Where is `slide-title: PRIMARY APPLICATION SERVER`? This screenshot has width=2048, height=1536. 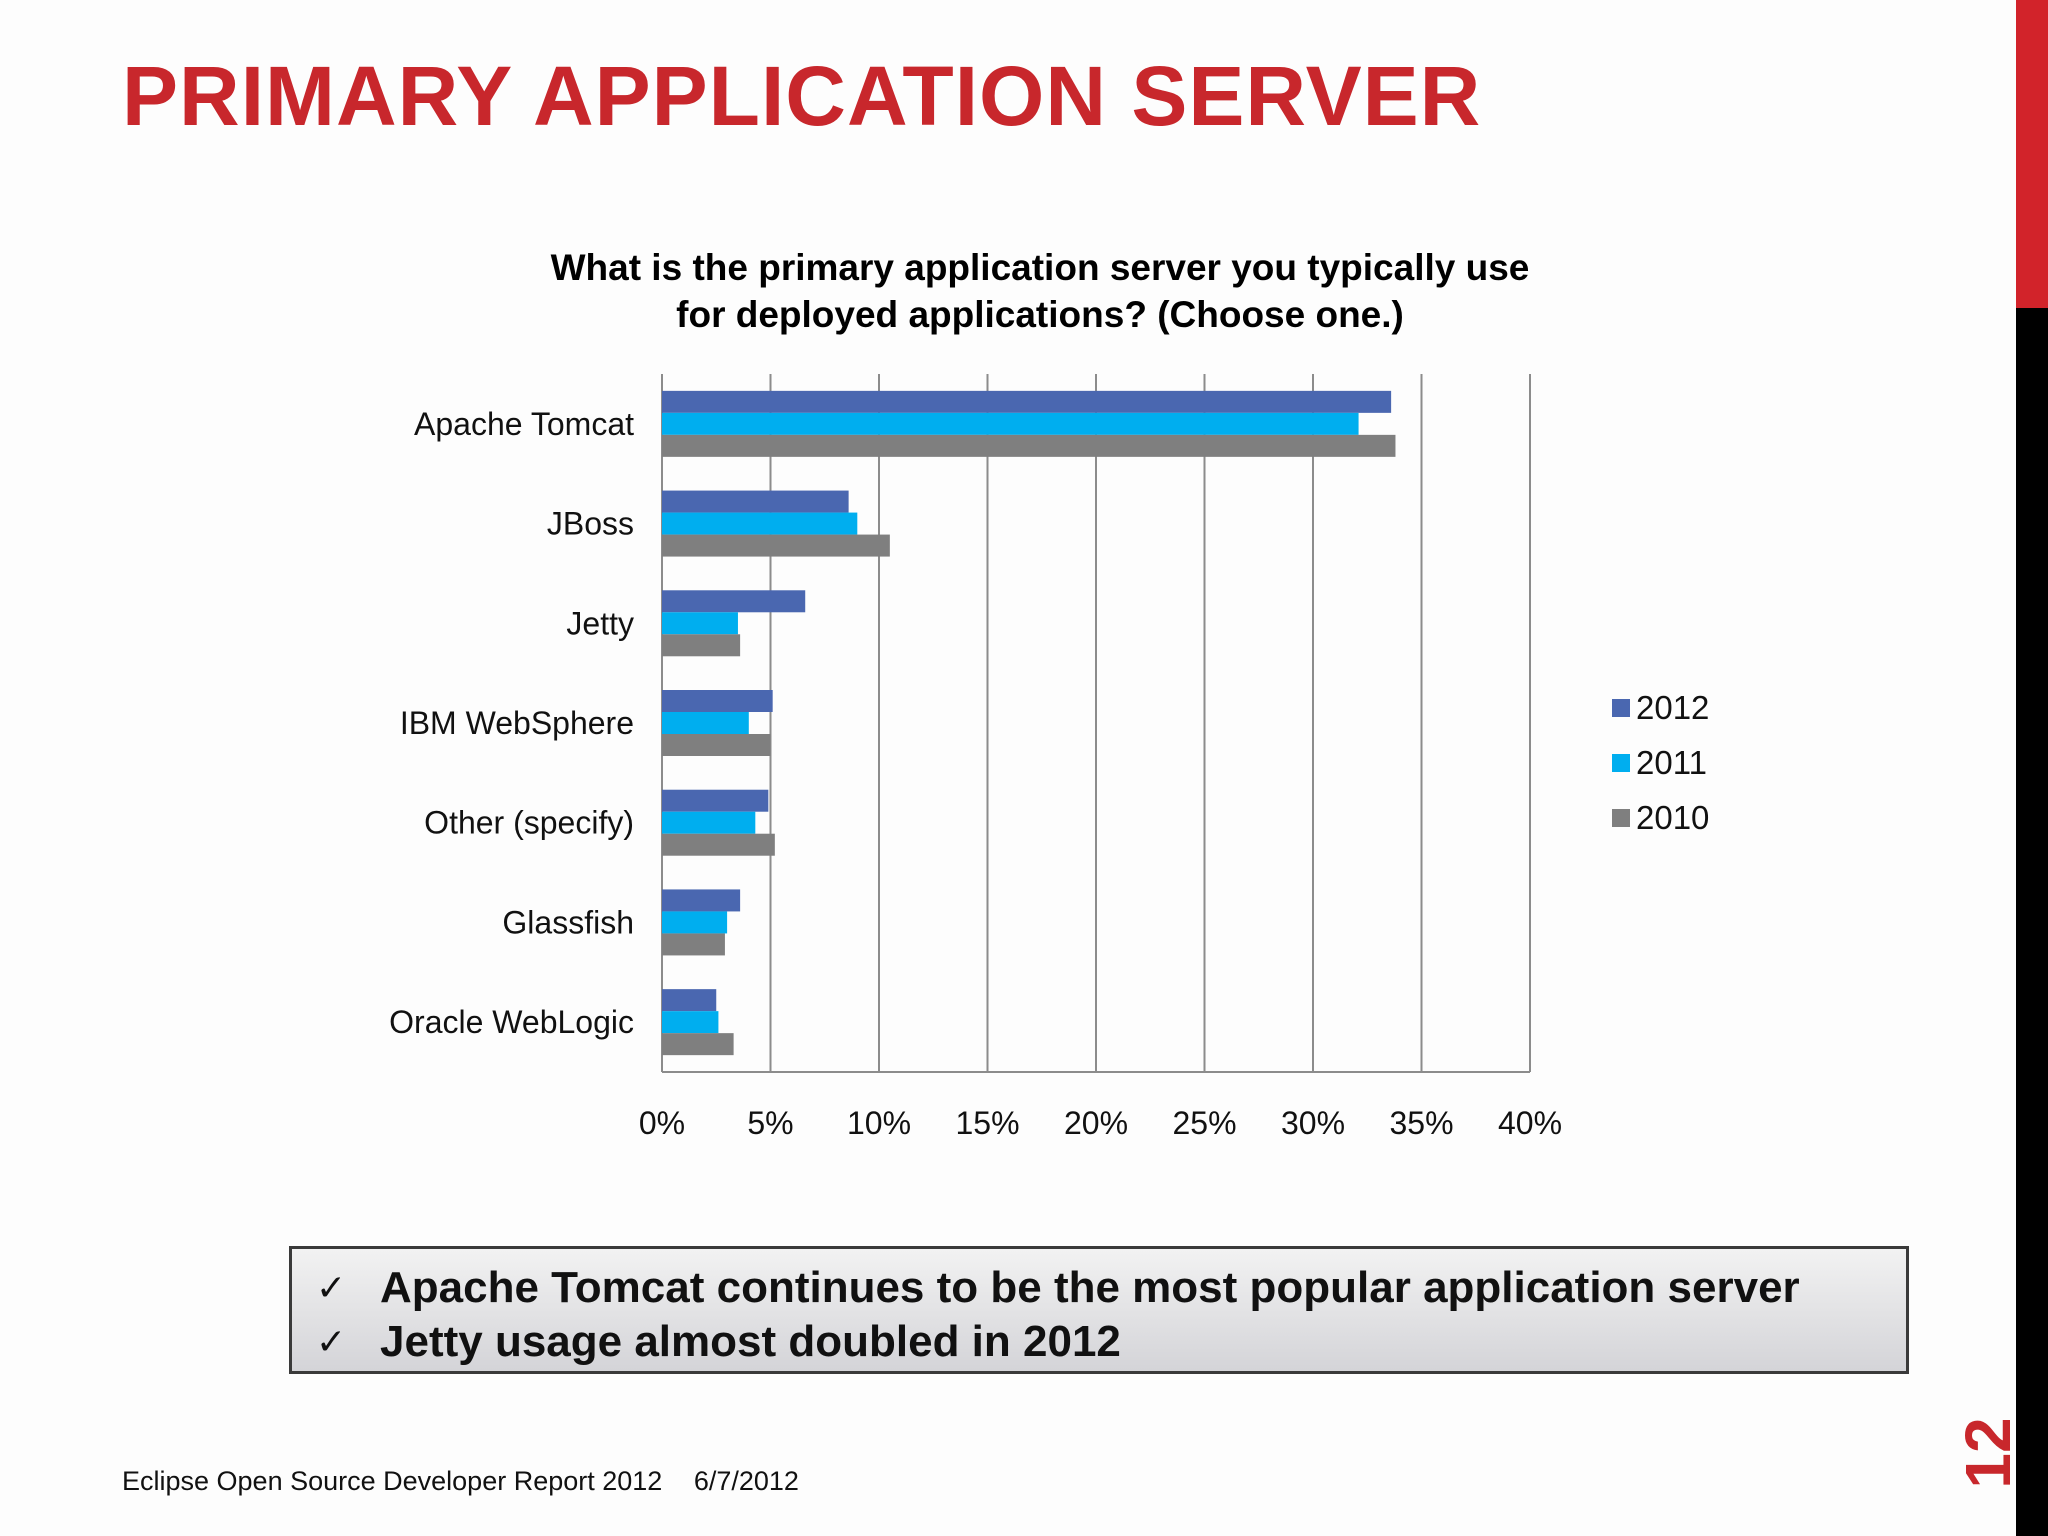 slide-title: PRIMARY APPLICATION SERVER is located at coordinates (802, 96).